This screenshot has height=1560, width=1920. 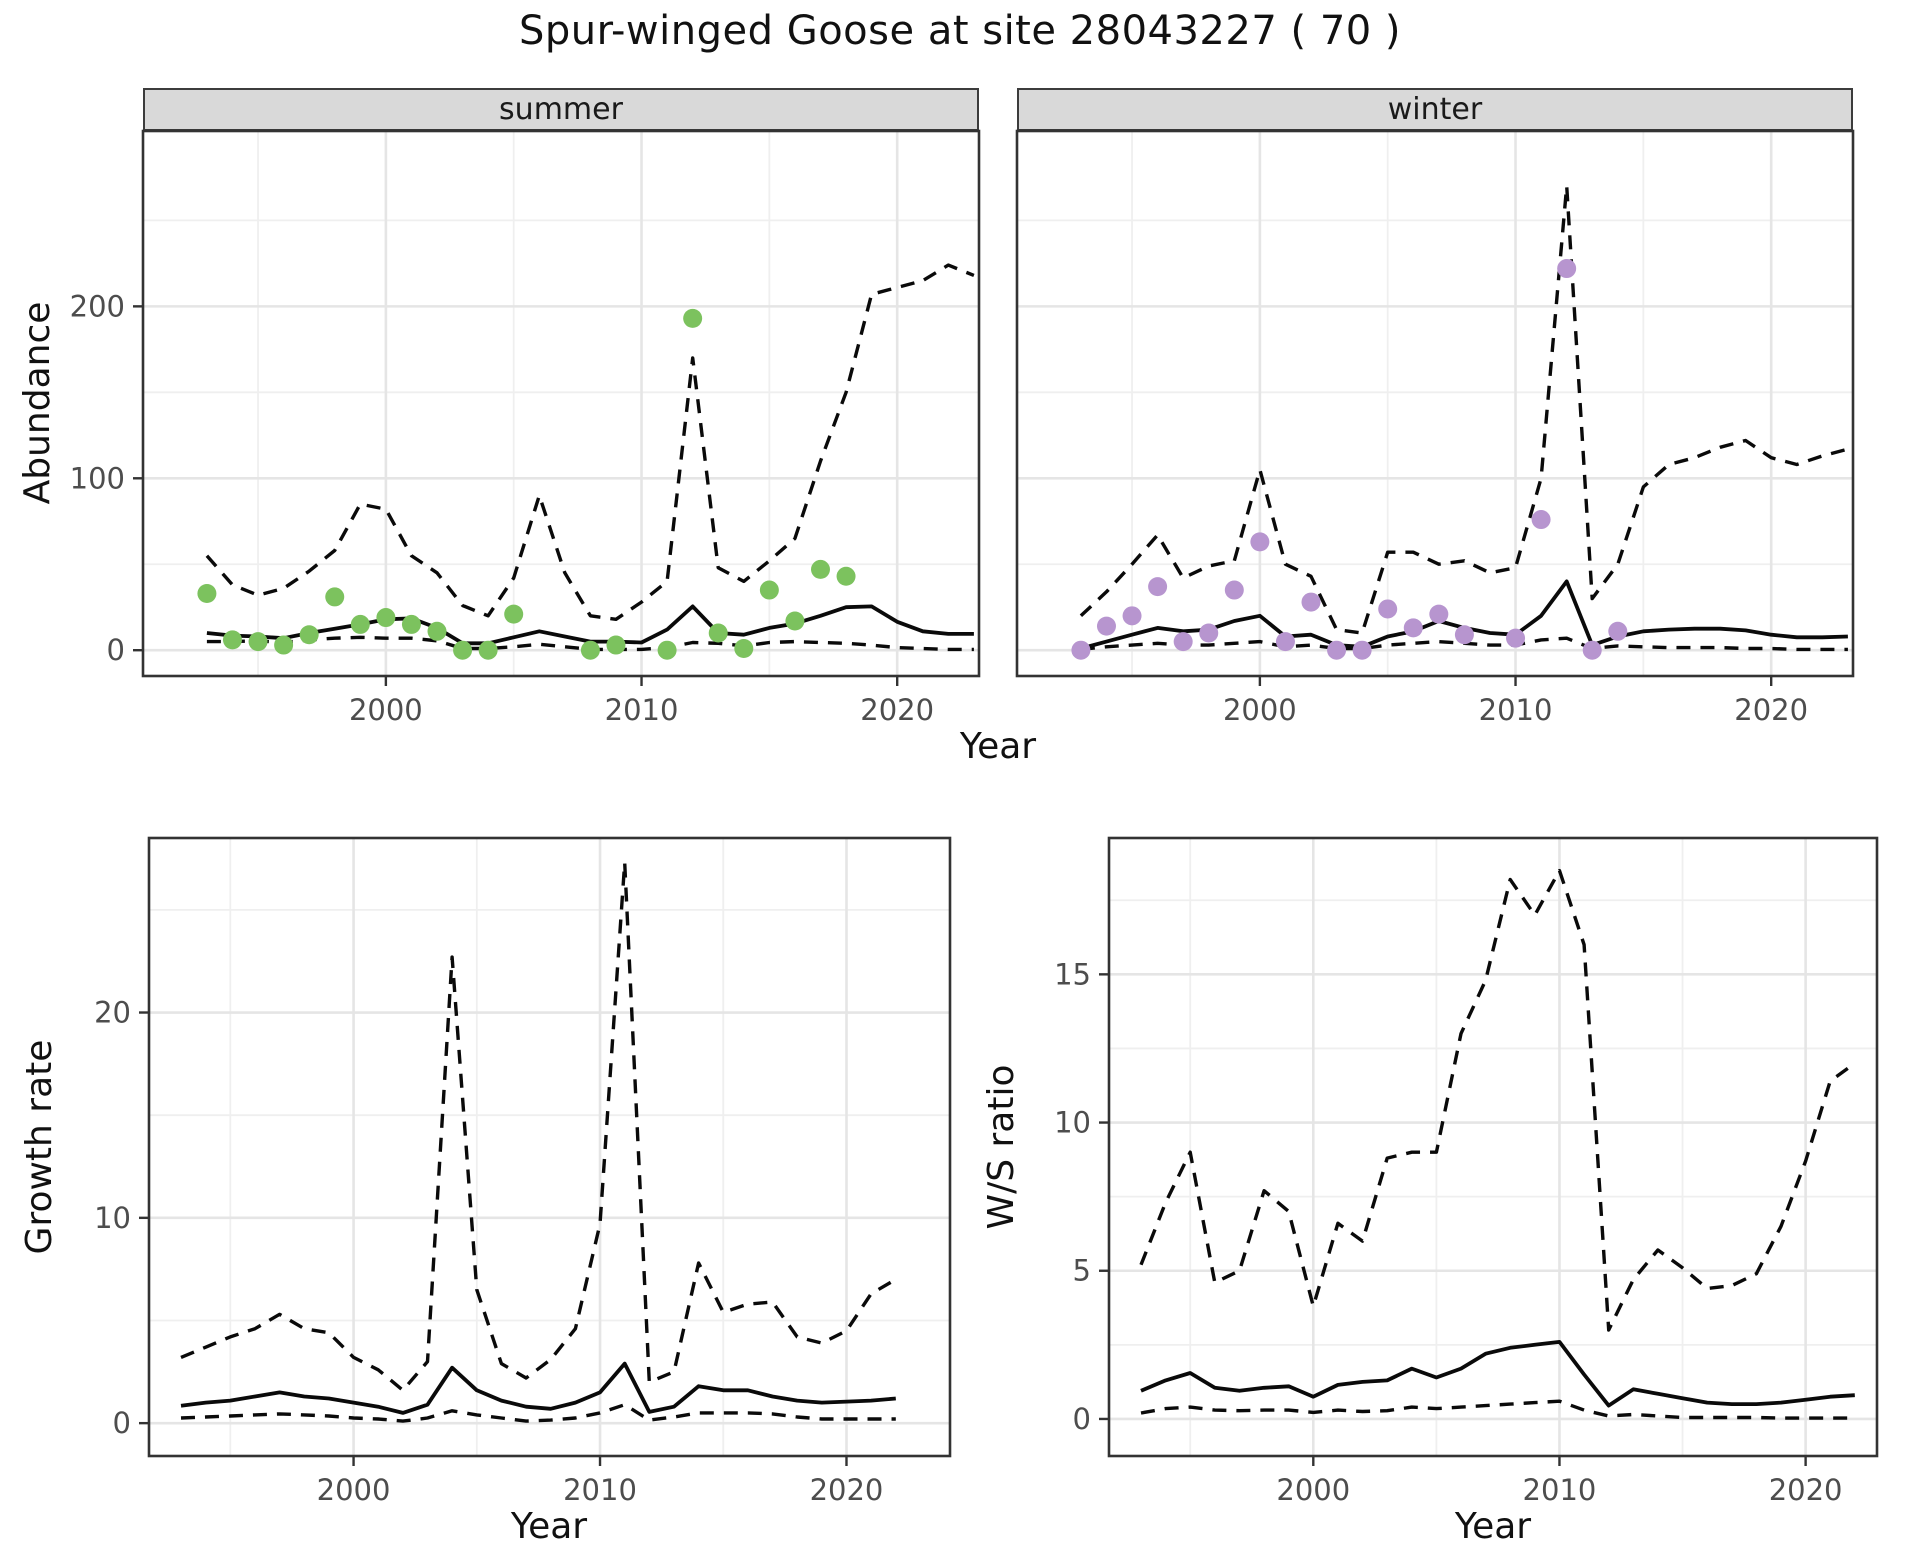 What do you see at coordinates (538, 1413) in the screenshot?
I see `series-lower95-line` at bounding box center [538, 1413].